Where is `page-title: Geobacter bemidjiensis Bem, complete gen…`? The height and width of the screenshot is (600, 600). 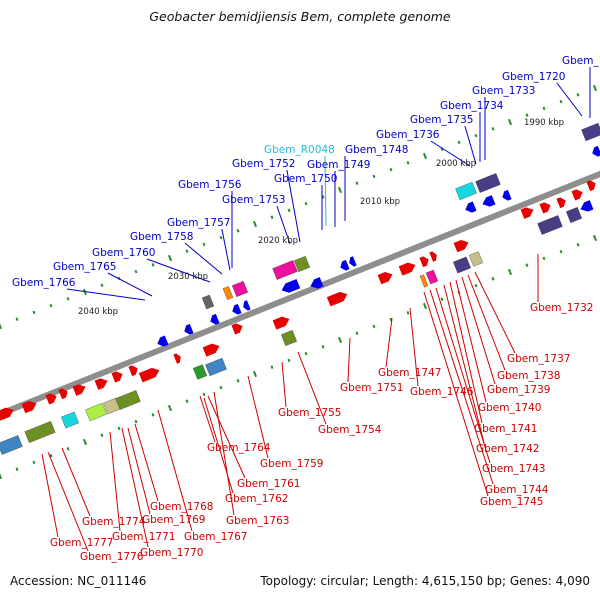 page-title: Geobacter bemidjiensis Bem, complete gen… is located at coordinates (300, 16).